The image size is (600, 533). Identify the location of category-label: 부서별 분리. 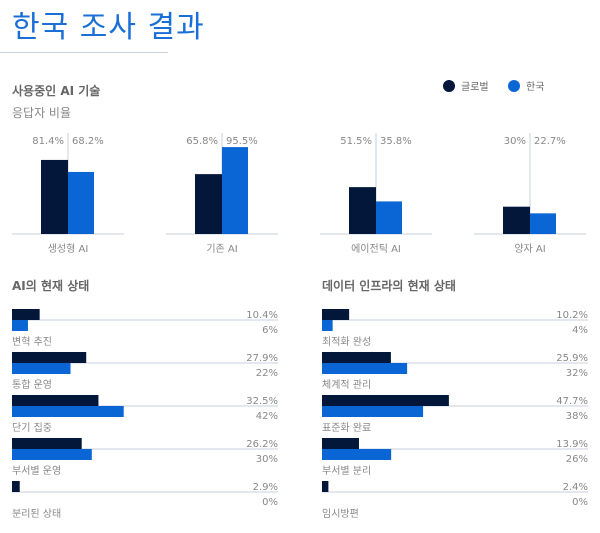
(346, 471).